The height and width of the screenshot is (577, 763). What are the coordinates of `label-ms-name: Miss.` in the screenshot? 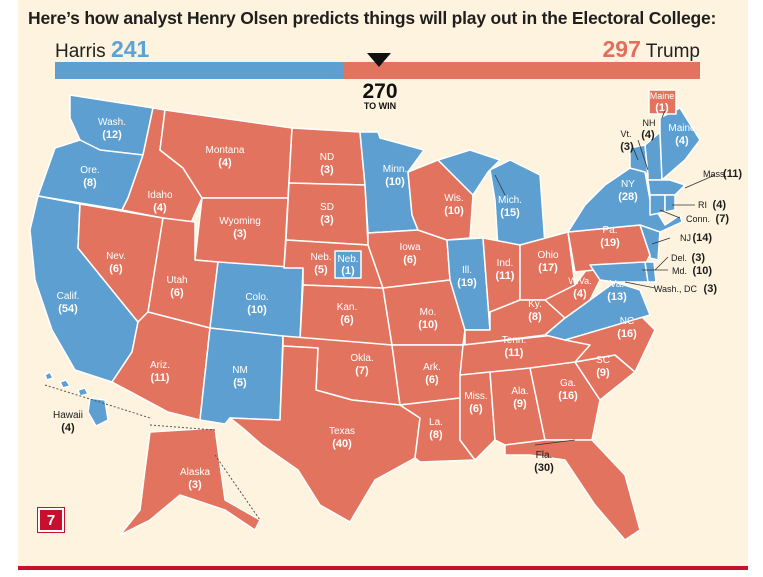 It's located at (475, 396).